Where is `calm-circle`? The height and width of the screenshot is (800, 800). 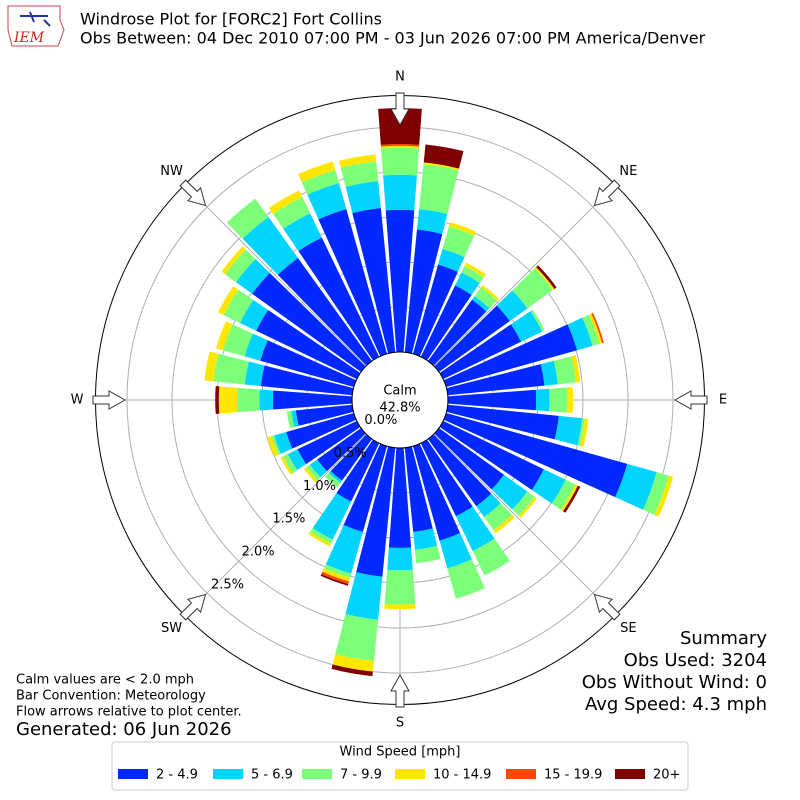 calm-circle is located at coordinates (400, 400).